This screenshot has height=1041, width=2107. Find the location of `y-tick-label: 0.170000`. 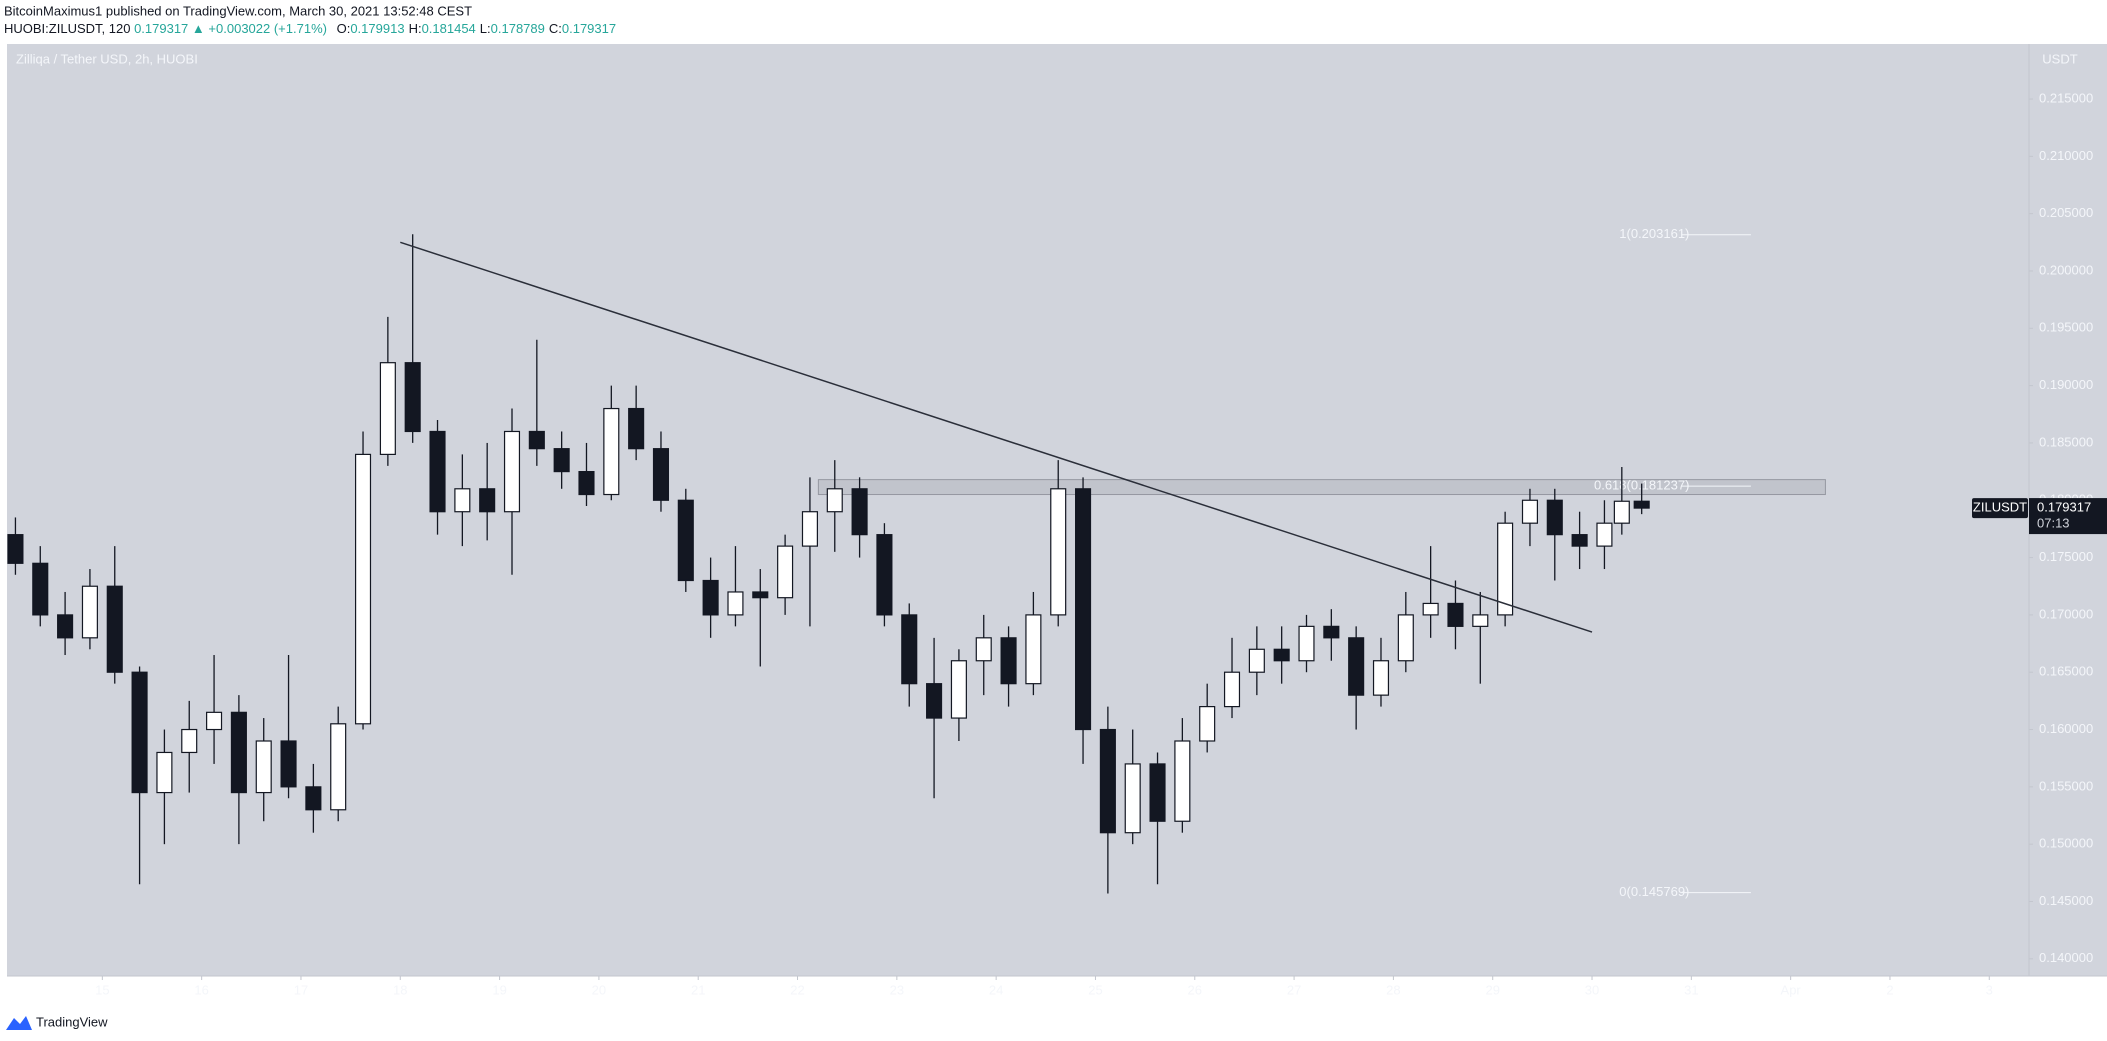

y-tick-label: 0.170000 is located at coordinates (2066, 613).